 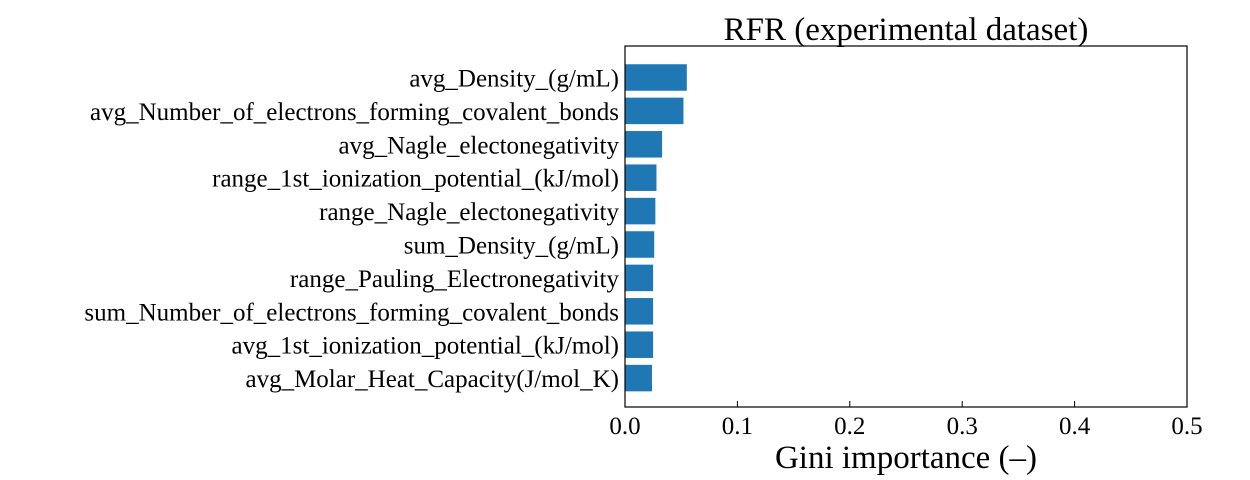 I want to click on x-axis-label: Gini importance (–), so click(x=906, y=458).